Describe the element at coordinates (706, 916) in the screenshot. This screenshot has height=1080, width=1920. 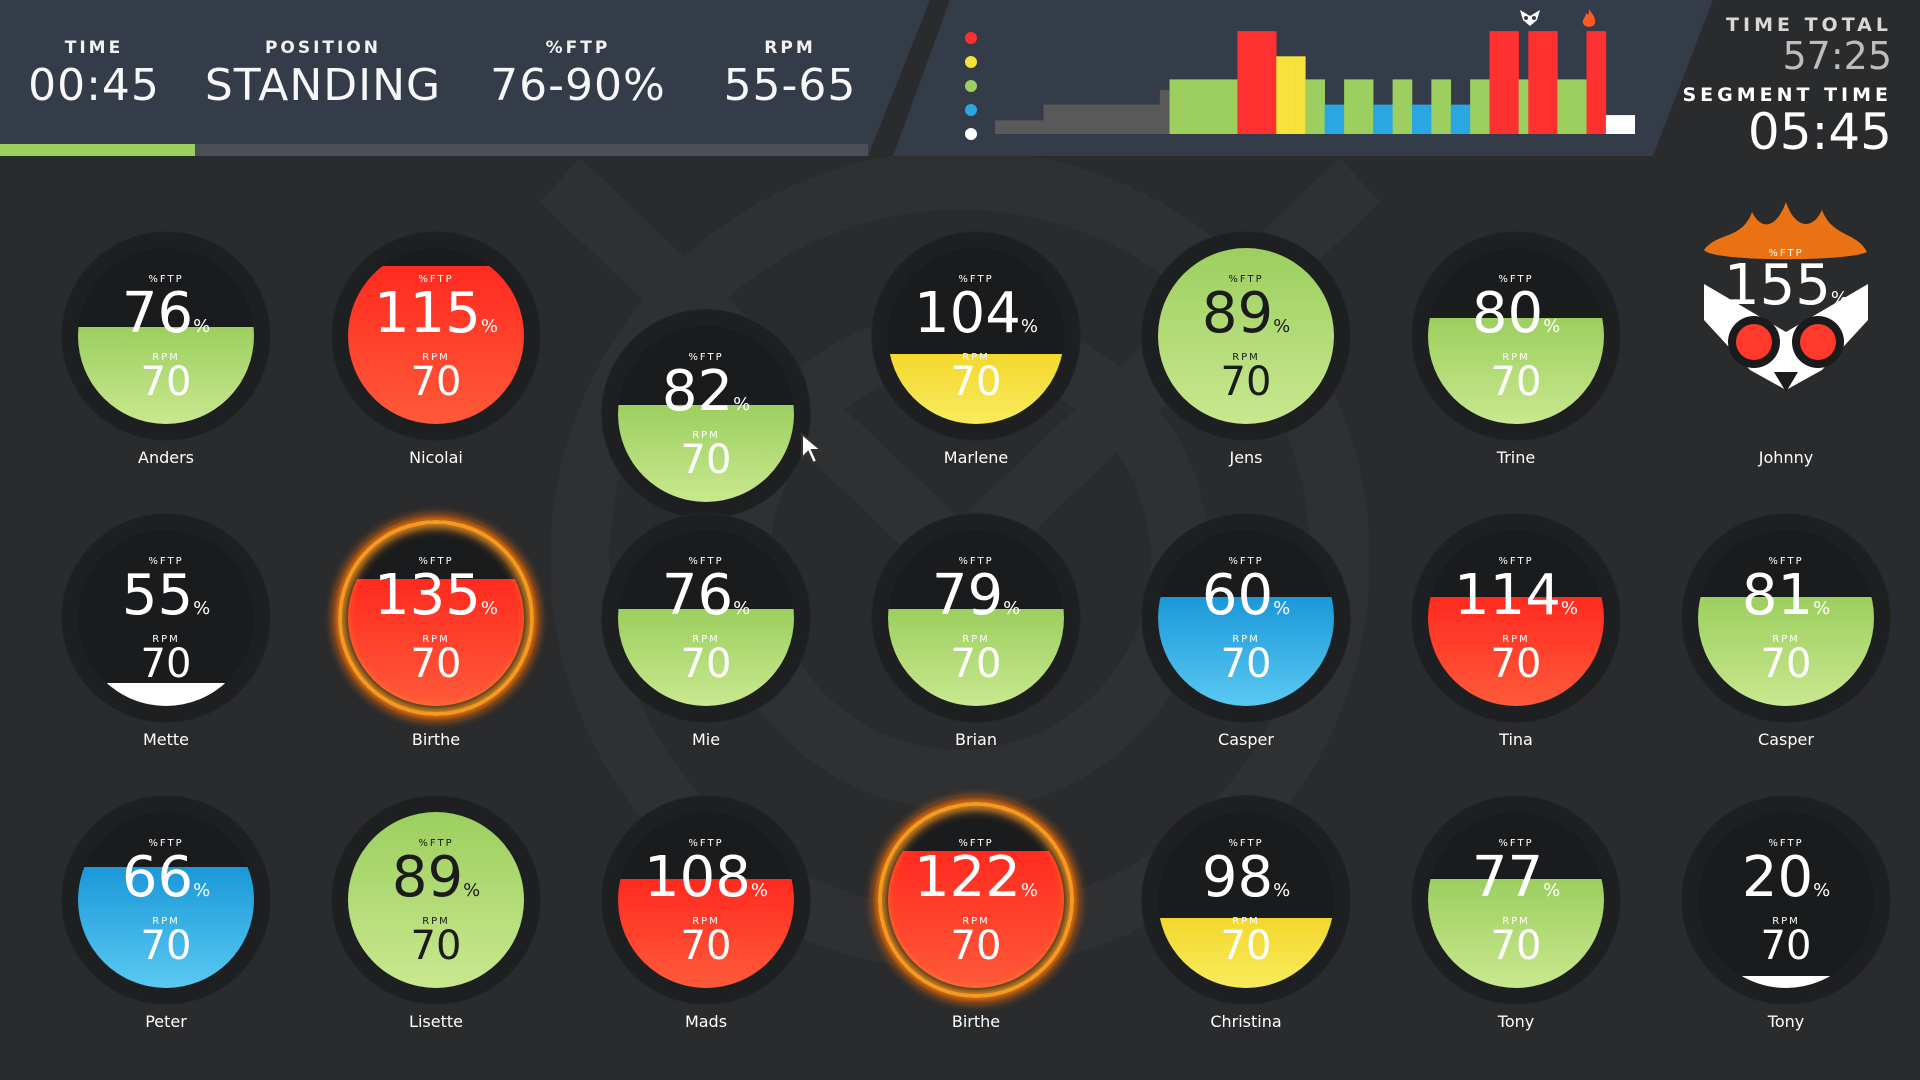
I see `rider-gauge: %FTP 108% RPM 70 Mads` at that location.